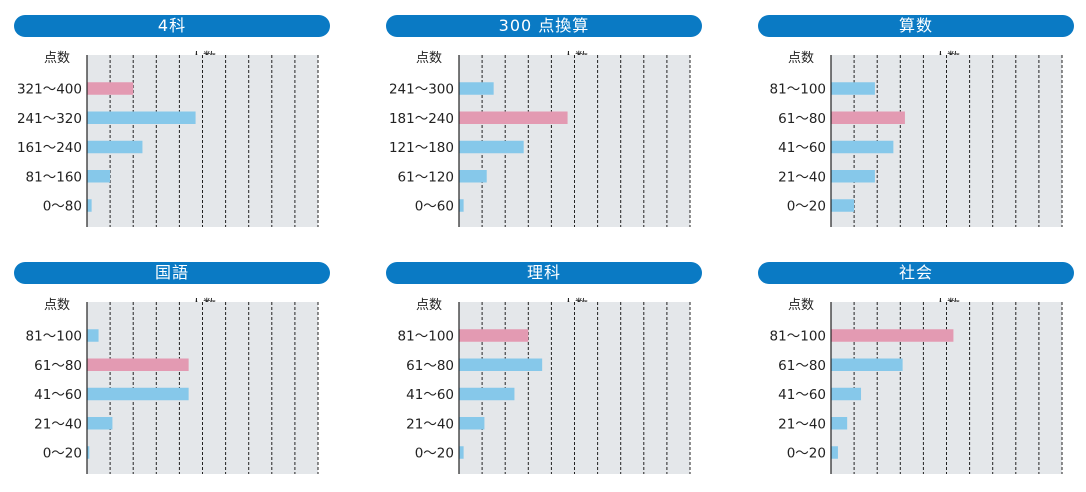  Describe the element at coordinates (172, 273) in the screenshot. I see `chart-title: 国語` at that location.